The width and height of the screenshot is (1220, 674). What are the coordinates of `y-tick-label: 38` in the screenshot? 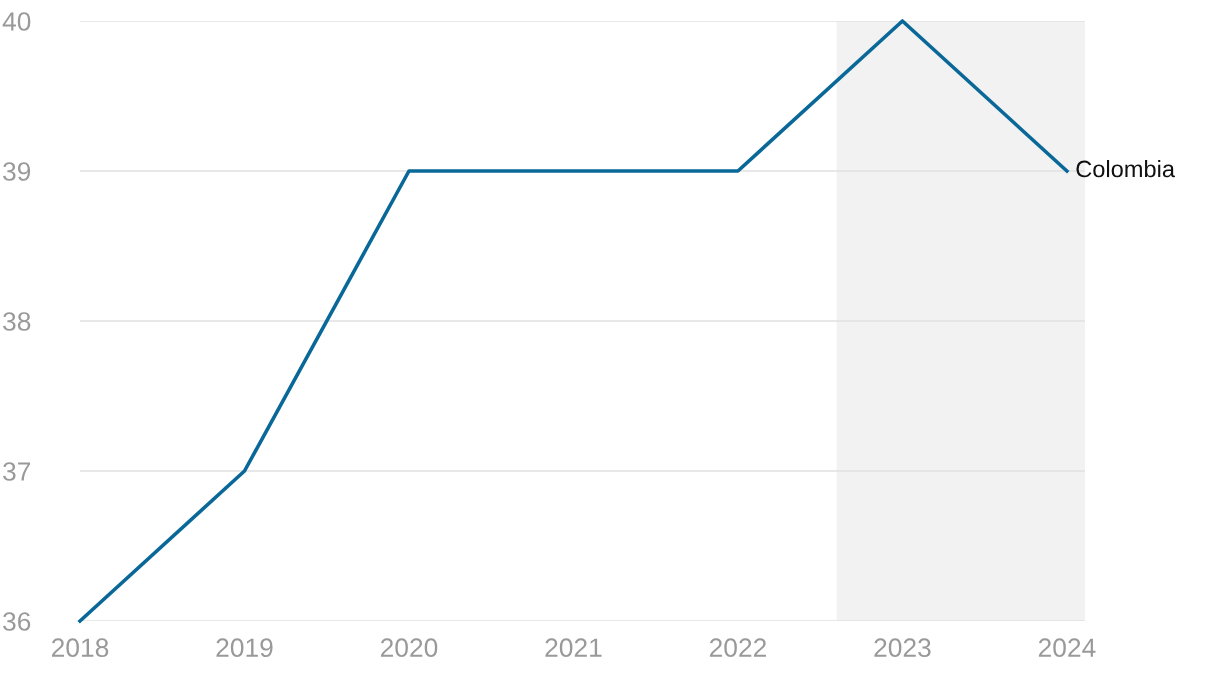 It's located at (17, 321).